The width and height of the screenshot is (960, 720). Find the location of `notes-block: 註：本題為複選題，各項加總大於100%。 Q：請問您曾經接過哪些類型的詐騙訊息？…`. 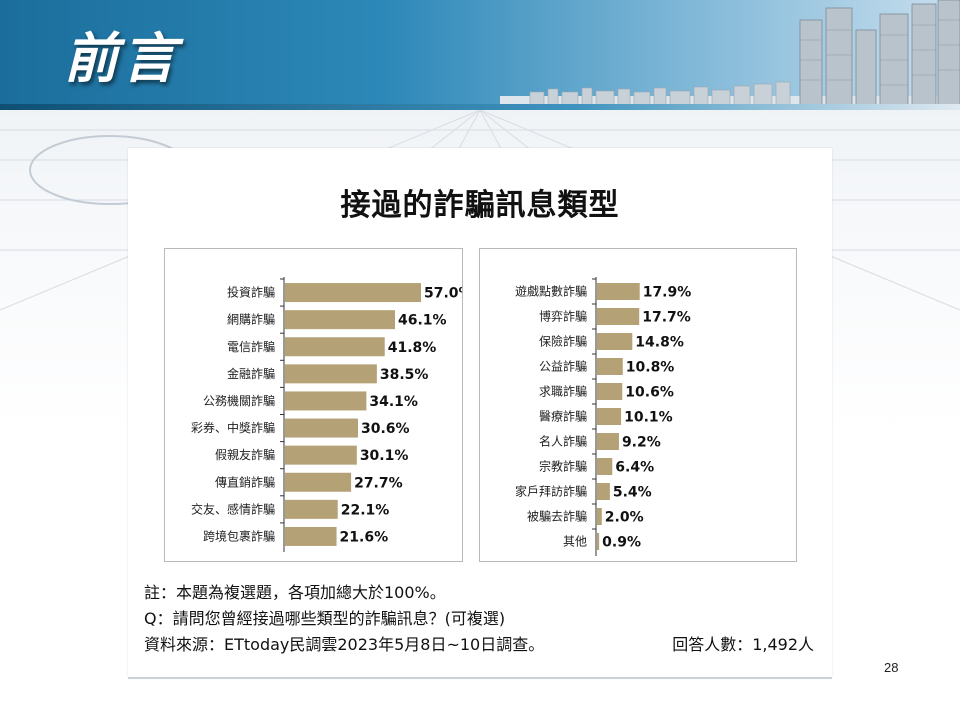

notes-block: 註：本題為複選題，各項加總大於100%。 Q：請問您曾經接過哪些類型的詐騙訊息？… is located at coordinates (479, 619).